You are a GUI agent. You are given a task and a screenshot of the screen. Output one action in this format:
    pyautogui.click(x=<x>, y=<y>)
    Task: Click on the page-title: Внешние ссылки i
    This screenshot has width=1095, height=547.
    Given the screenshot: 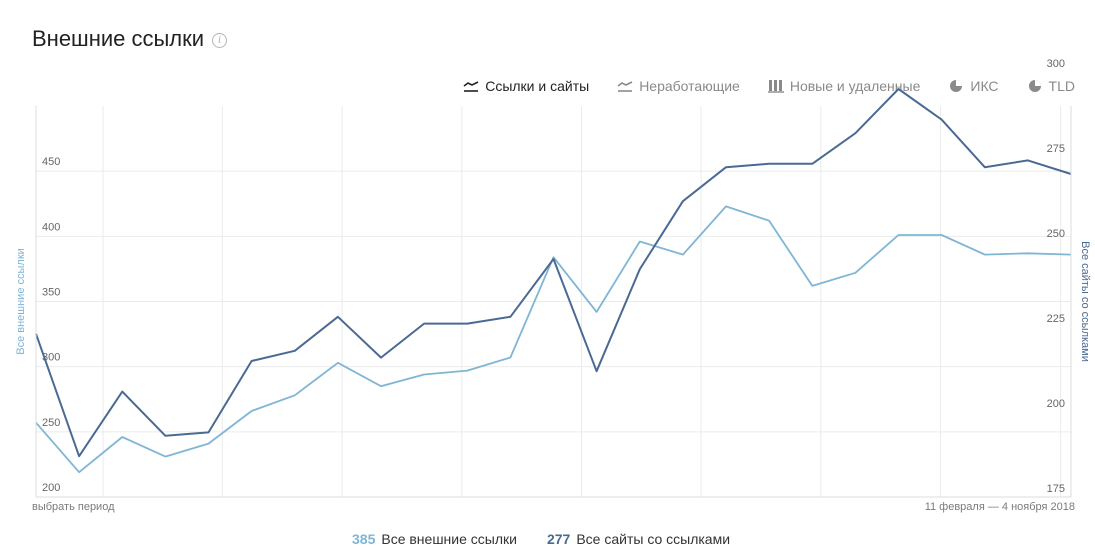 What is the action you would take?
    pyautogui.click(x=130, y=39)
    